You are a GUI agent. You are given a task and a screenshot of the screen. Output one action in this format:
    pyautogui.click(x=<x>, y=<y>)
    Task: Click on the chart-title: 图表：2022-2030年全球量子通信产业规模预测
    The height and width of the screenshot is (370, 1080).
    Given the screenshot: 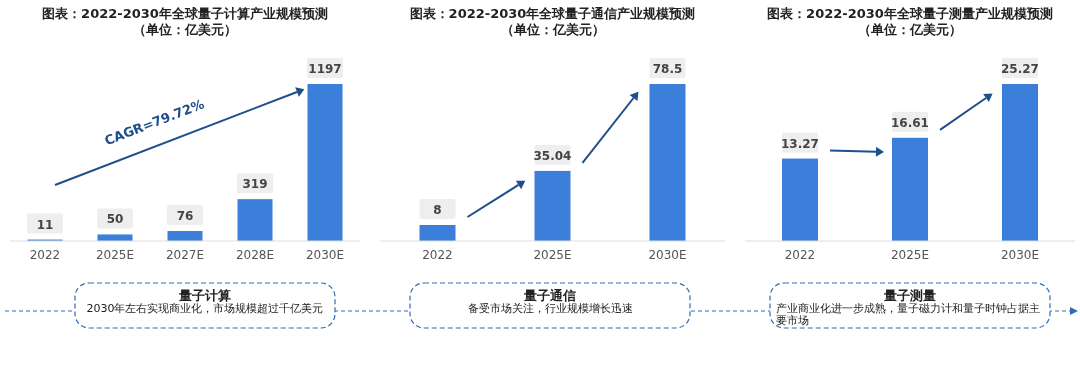 What is the action you would take?
    pyautogui.click(x=552, y=13)
    